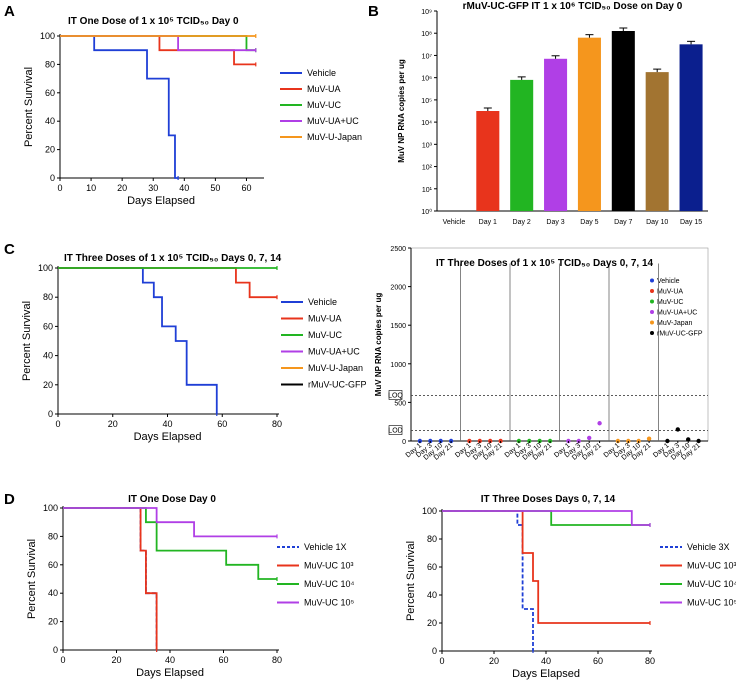 The height and width of the screenshot is (686, 736). I want to click on x-tick-label: Day 1, so click(488, 222).